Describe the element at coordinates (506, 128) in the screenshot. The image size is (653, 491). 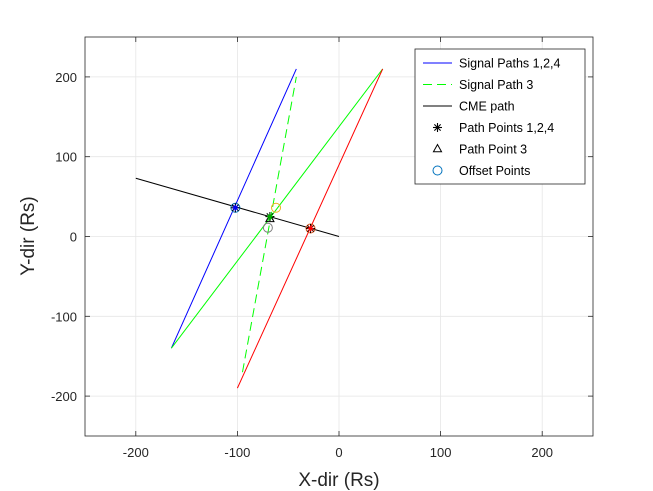
I see `legend-label: Path Points 1,2,4` at that location.